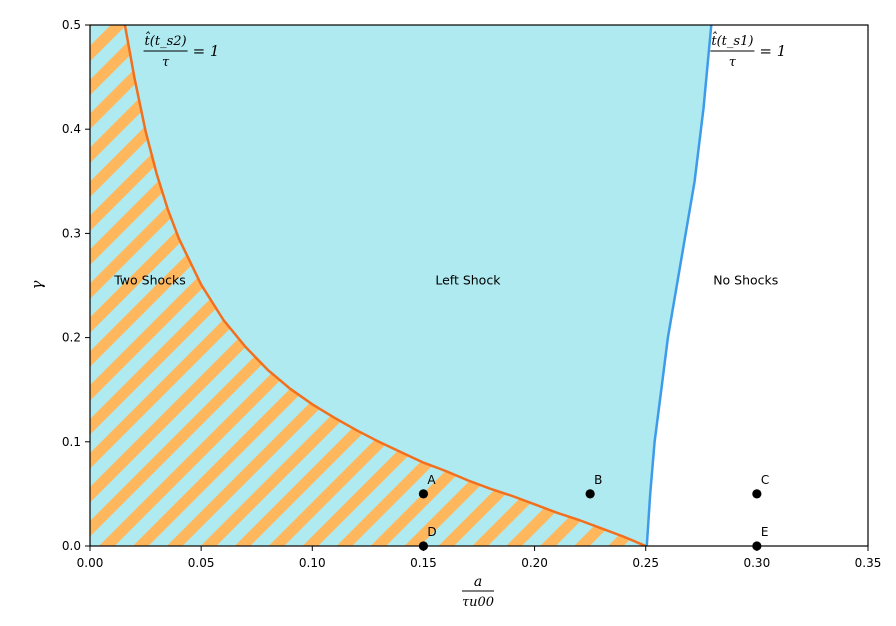  Describe the element at coordinates (765, 480) in the screenshot. I see `data-point-label: C` at that location.